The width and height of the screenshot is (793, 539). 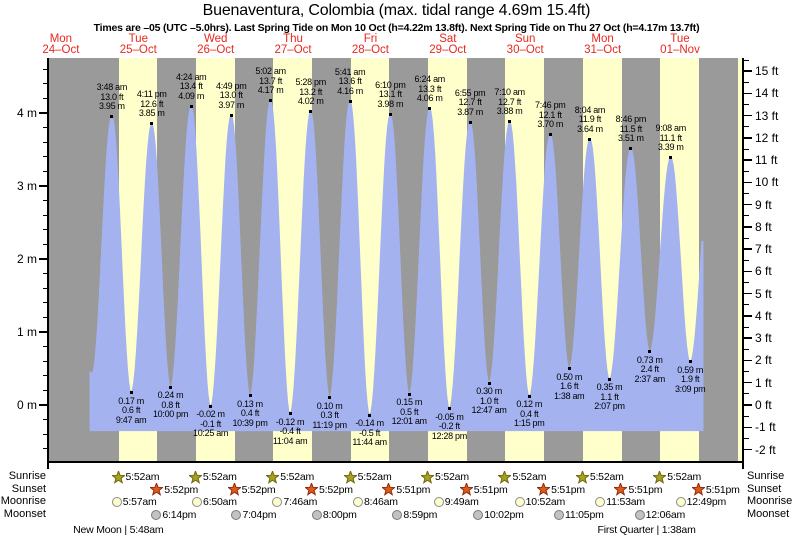 I want to click on moonrise-time: 11:53am, so click(x=625, y=502).